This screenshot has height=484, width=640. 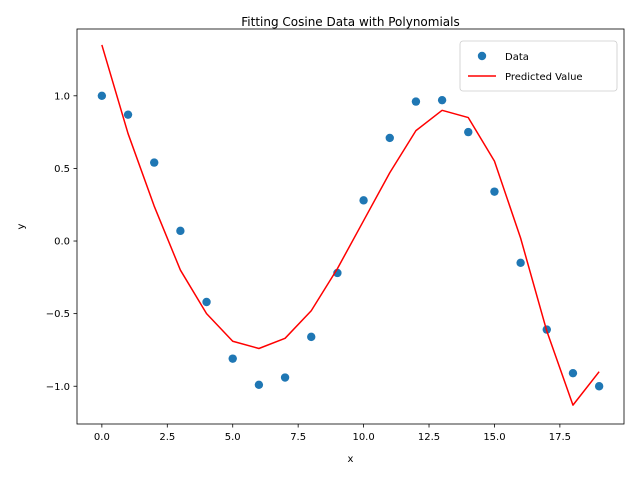 What do you see at coordinates (62, 169) in the screenshot?
I see `y-tick-label: 0.5` at bounding box center [62, 169].